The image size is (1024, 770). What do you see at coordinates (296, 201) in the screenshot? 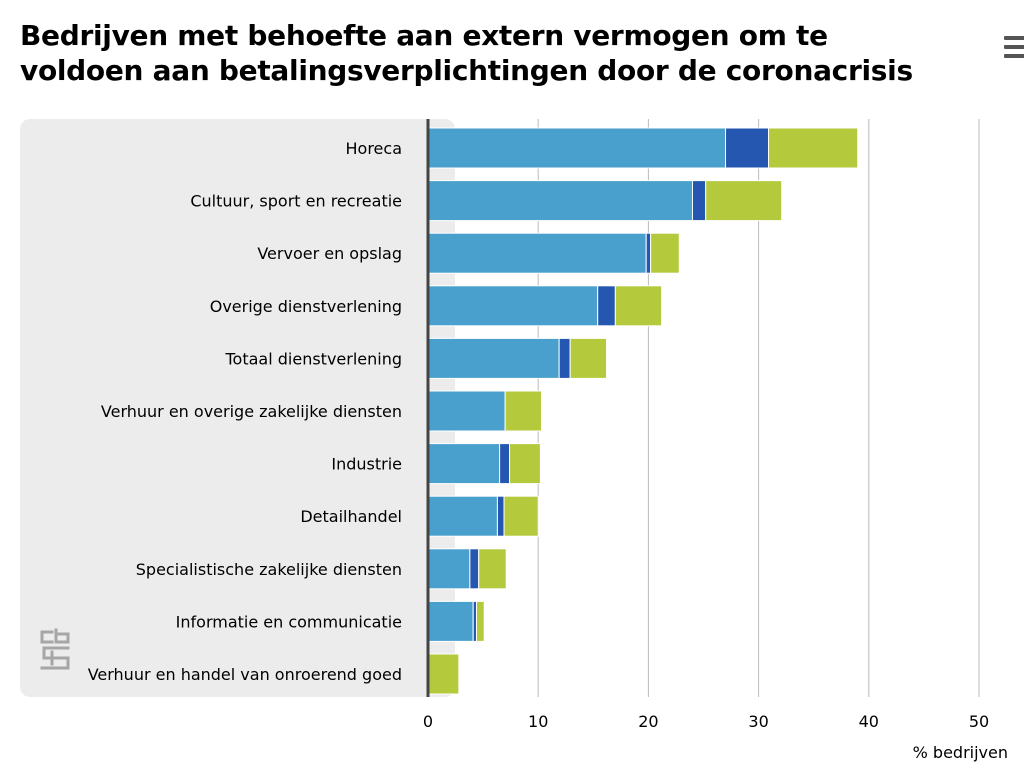
I see `category-label: Cultuur, sport en recreatie` at bounding box center [296, 201].